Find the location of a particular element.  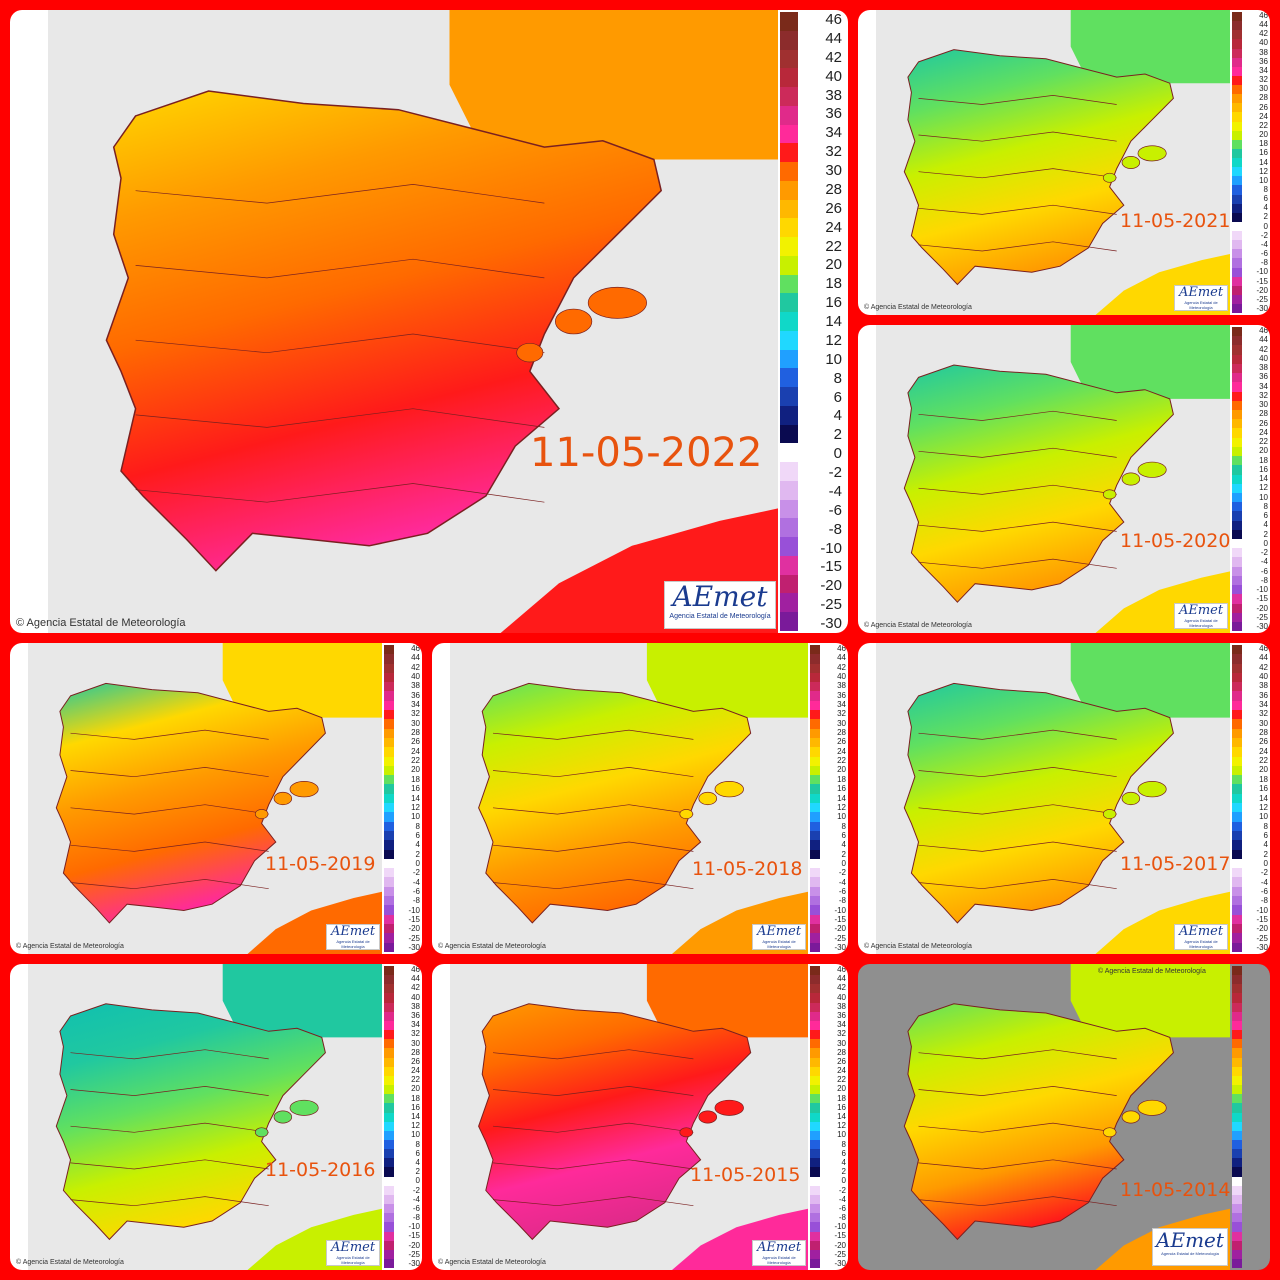

logo-subtitle: Agencia Estatal de Meteorología is located at coordinates (779, 944).